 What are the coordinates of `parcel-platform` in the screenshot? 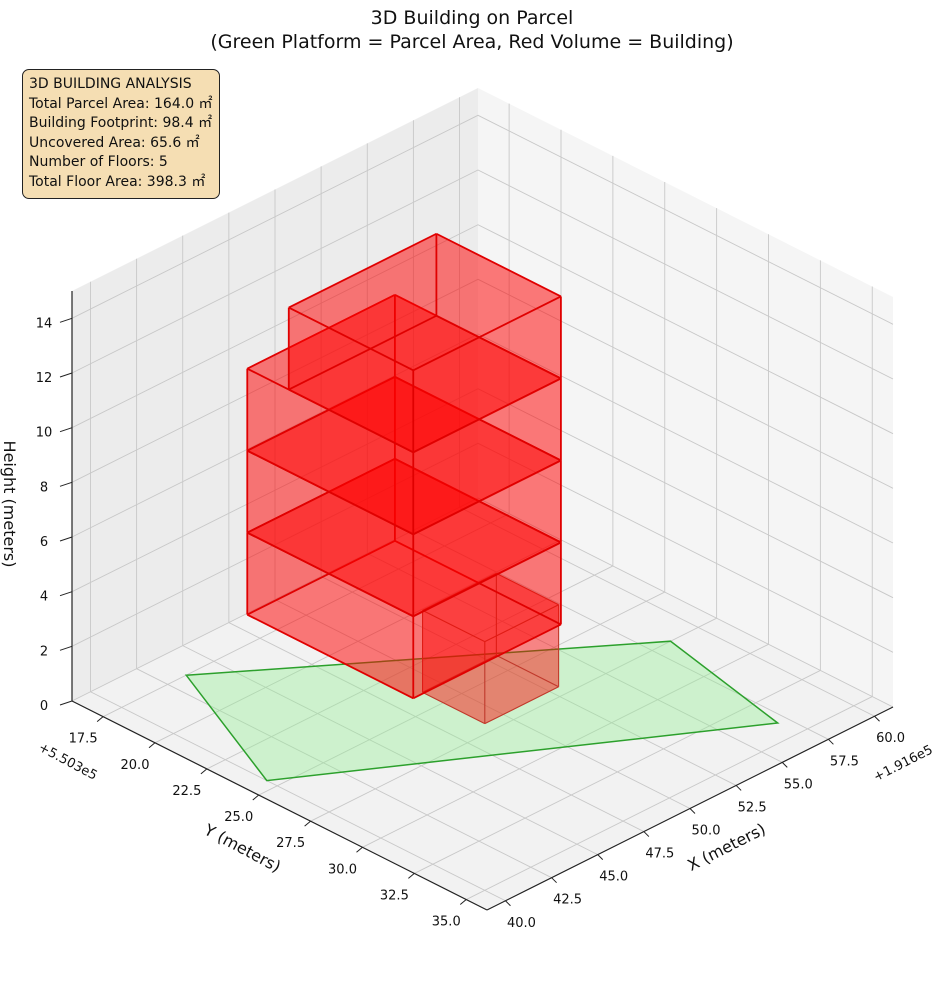 It's located at (482, 711).